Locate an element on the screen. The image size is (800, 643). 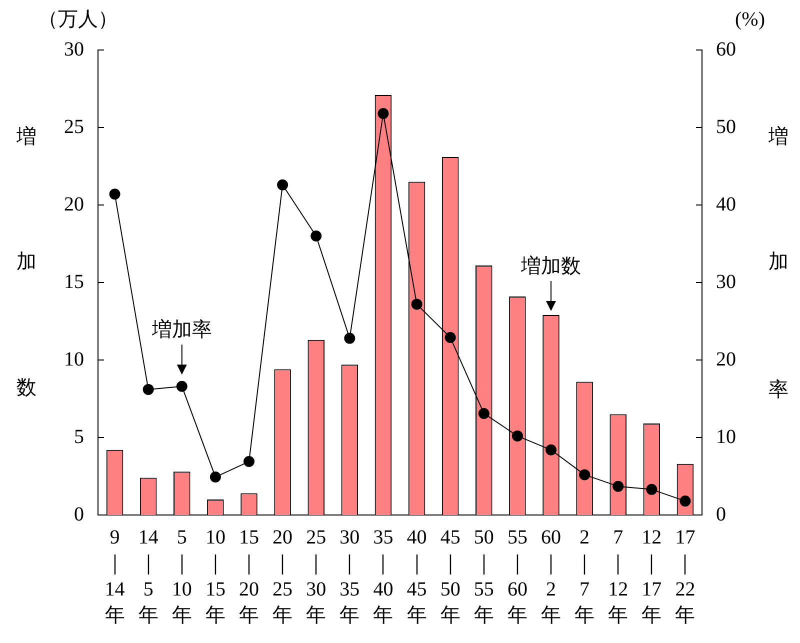
y2-tick-label: 40 is located at coordinates (726, 204).